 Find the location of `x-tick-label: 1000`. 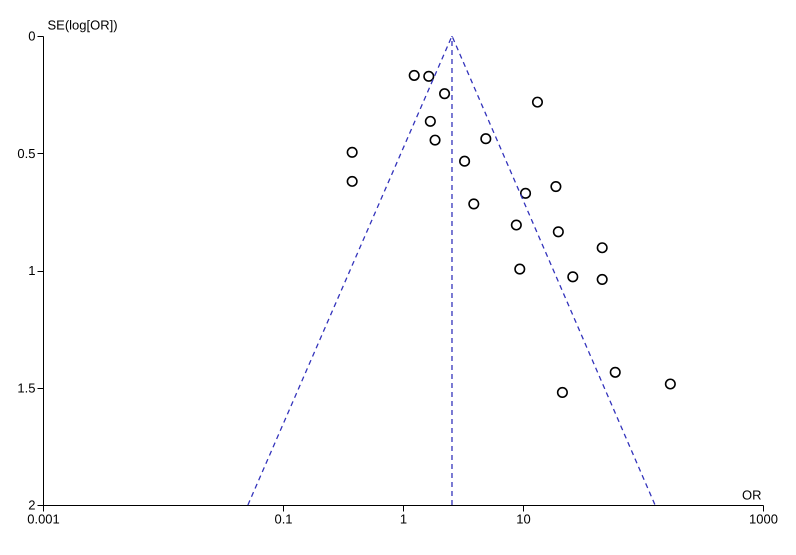

x-tick-label: 1000 is located at coordinates (763, 519).